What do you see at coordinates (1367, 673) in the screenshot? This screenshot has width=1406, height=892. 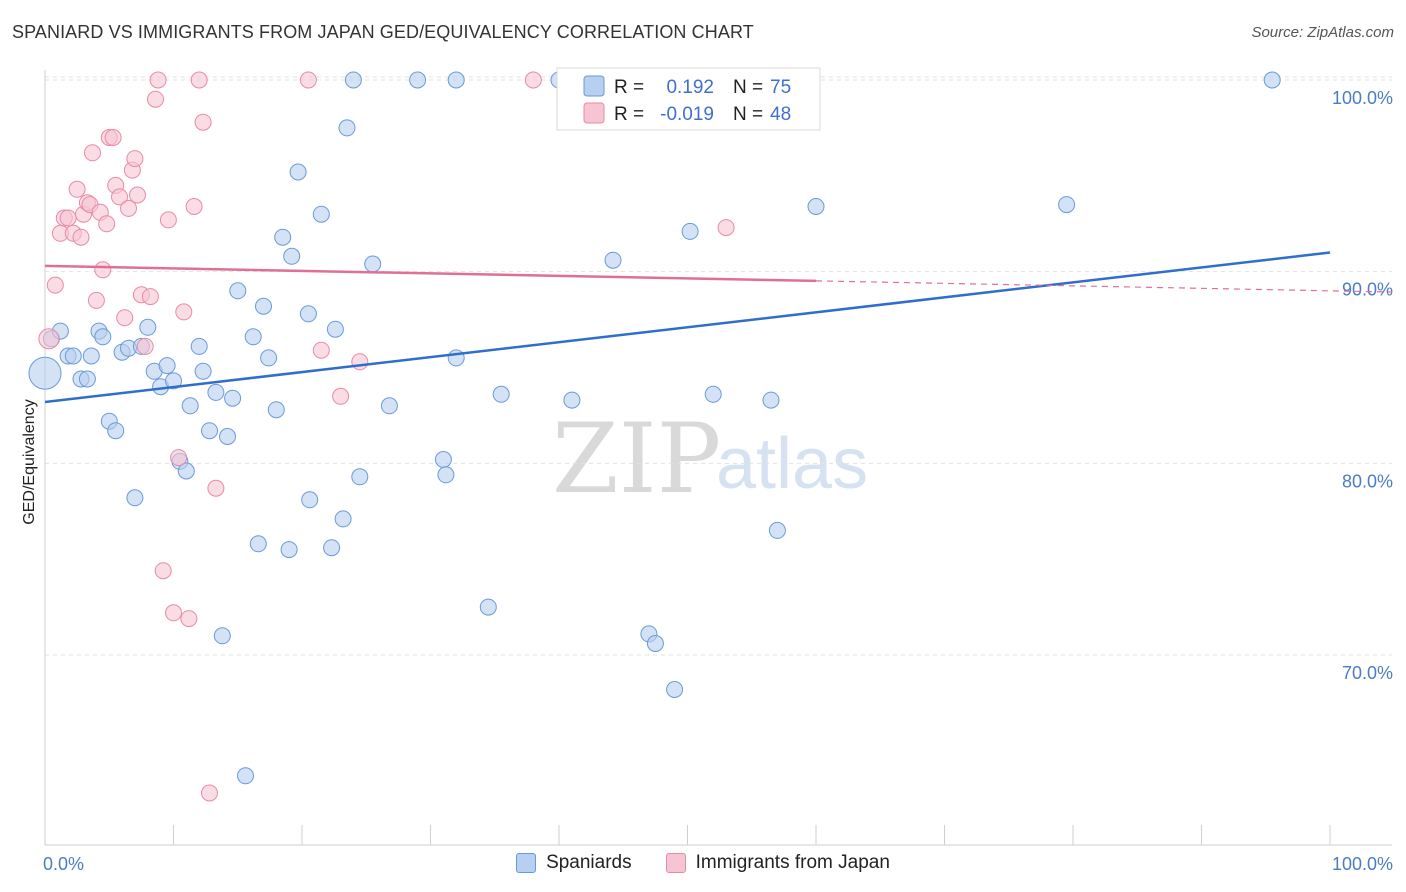 I see `y-tick-label-70: 70.0%` at bounding box center [1367, 673].